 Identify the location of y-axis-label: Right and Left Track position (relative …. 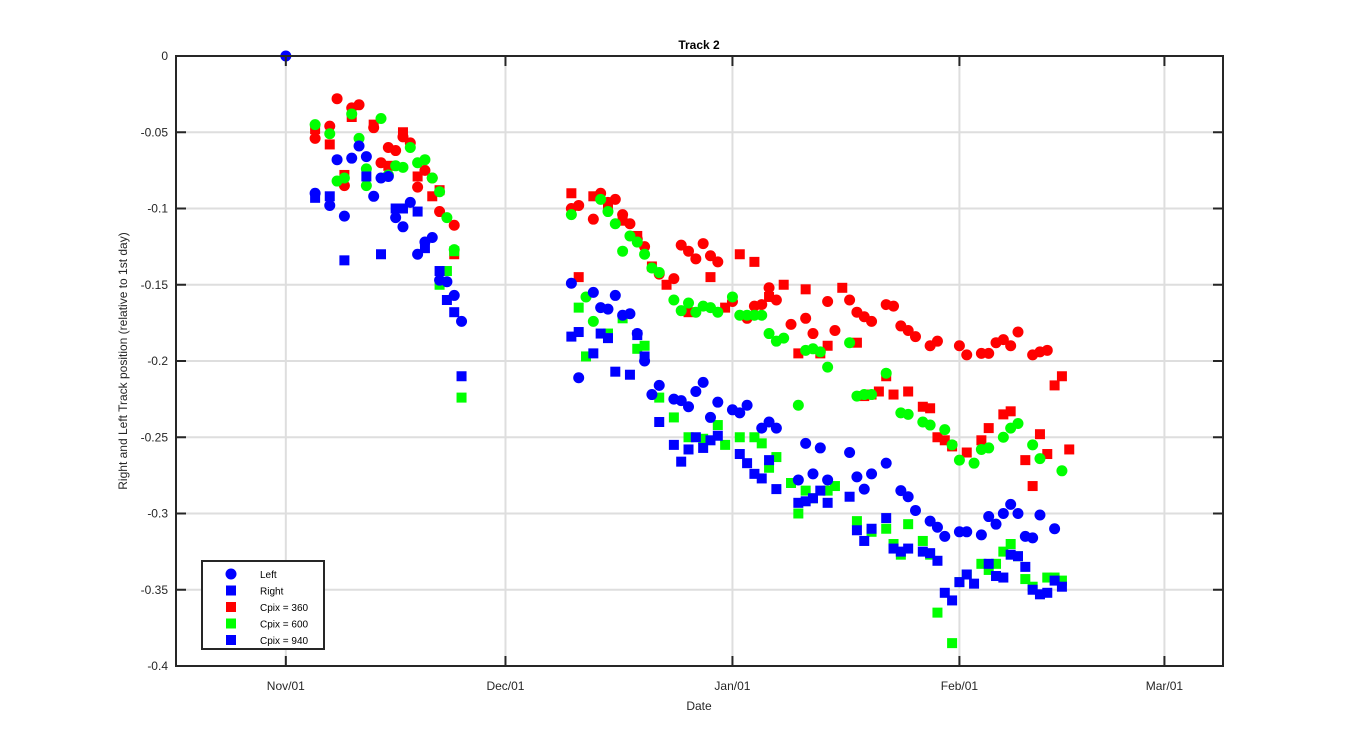
(123, 360).